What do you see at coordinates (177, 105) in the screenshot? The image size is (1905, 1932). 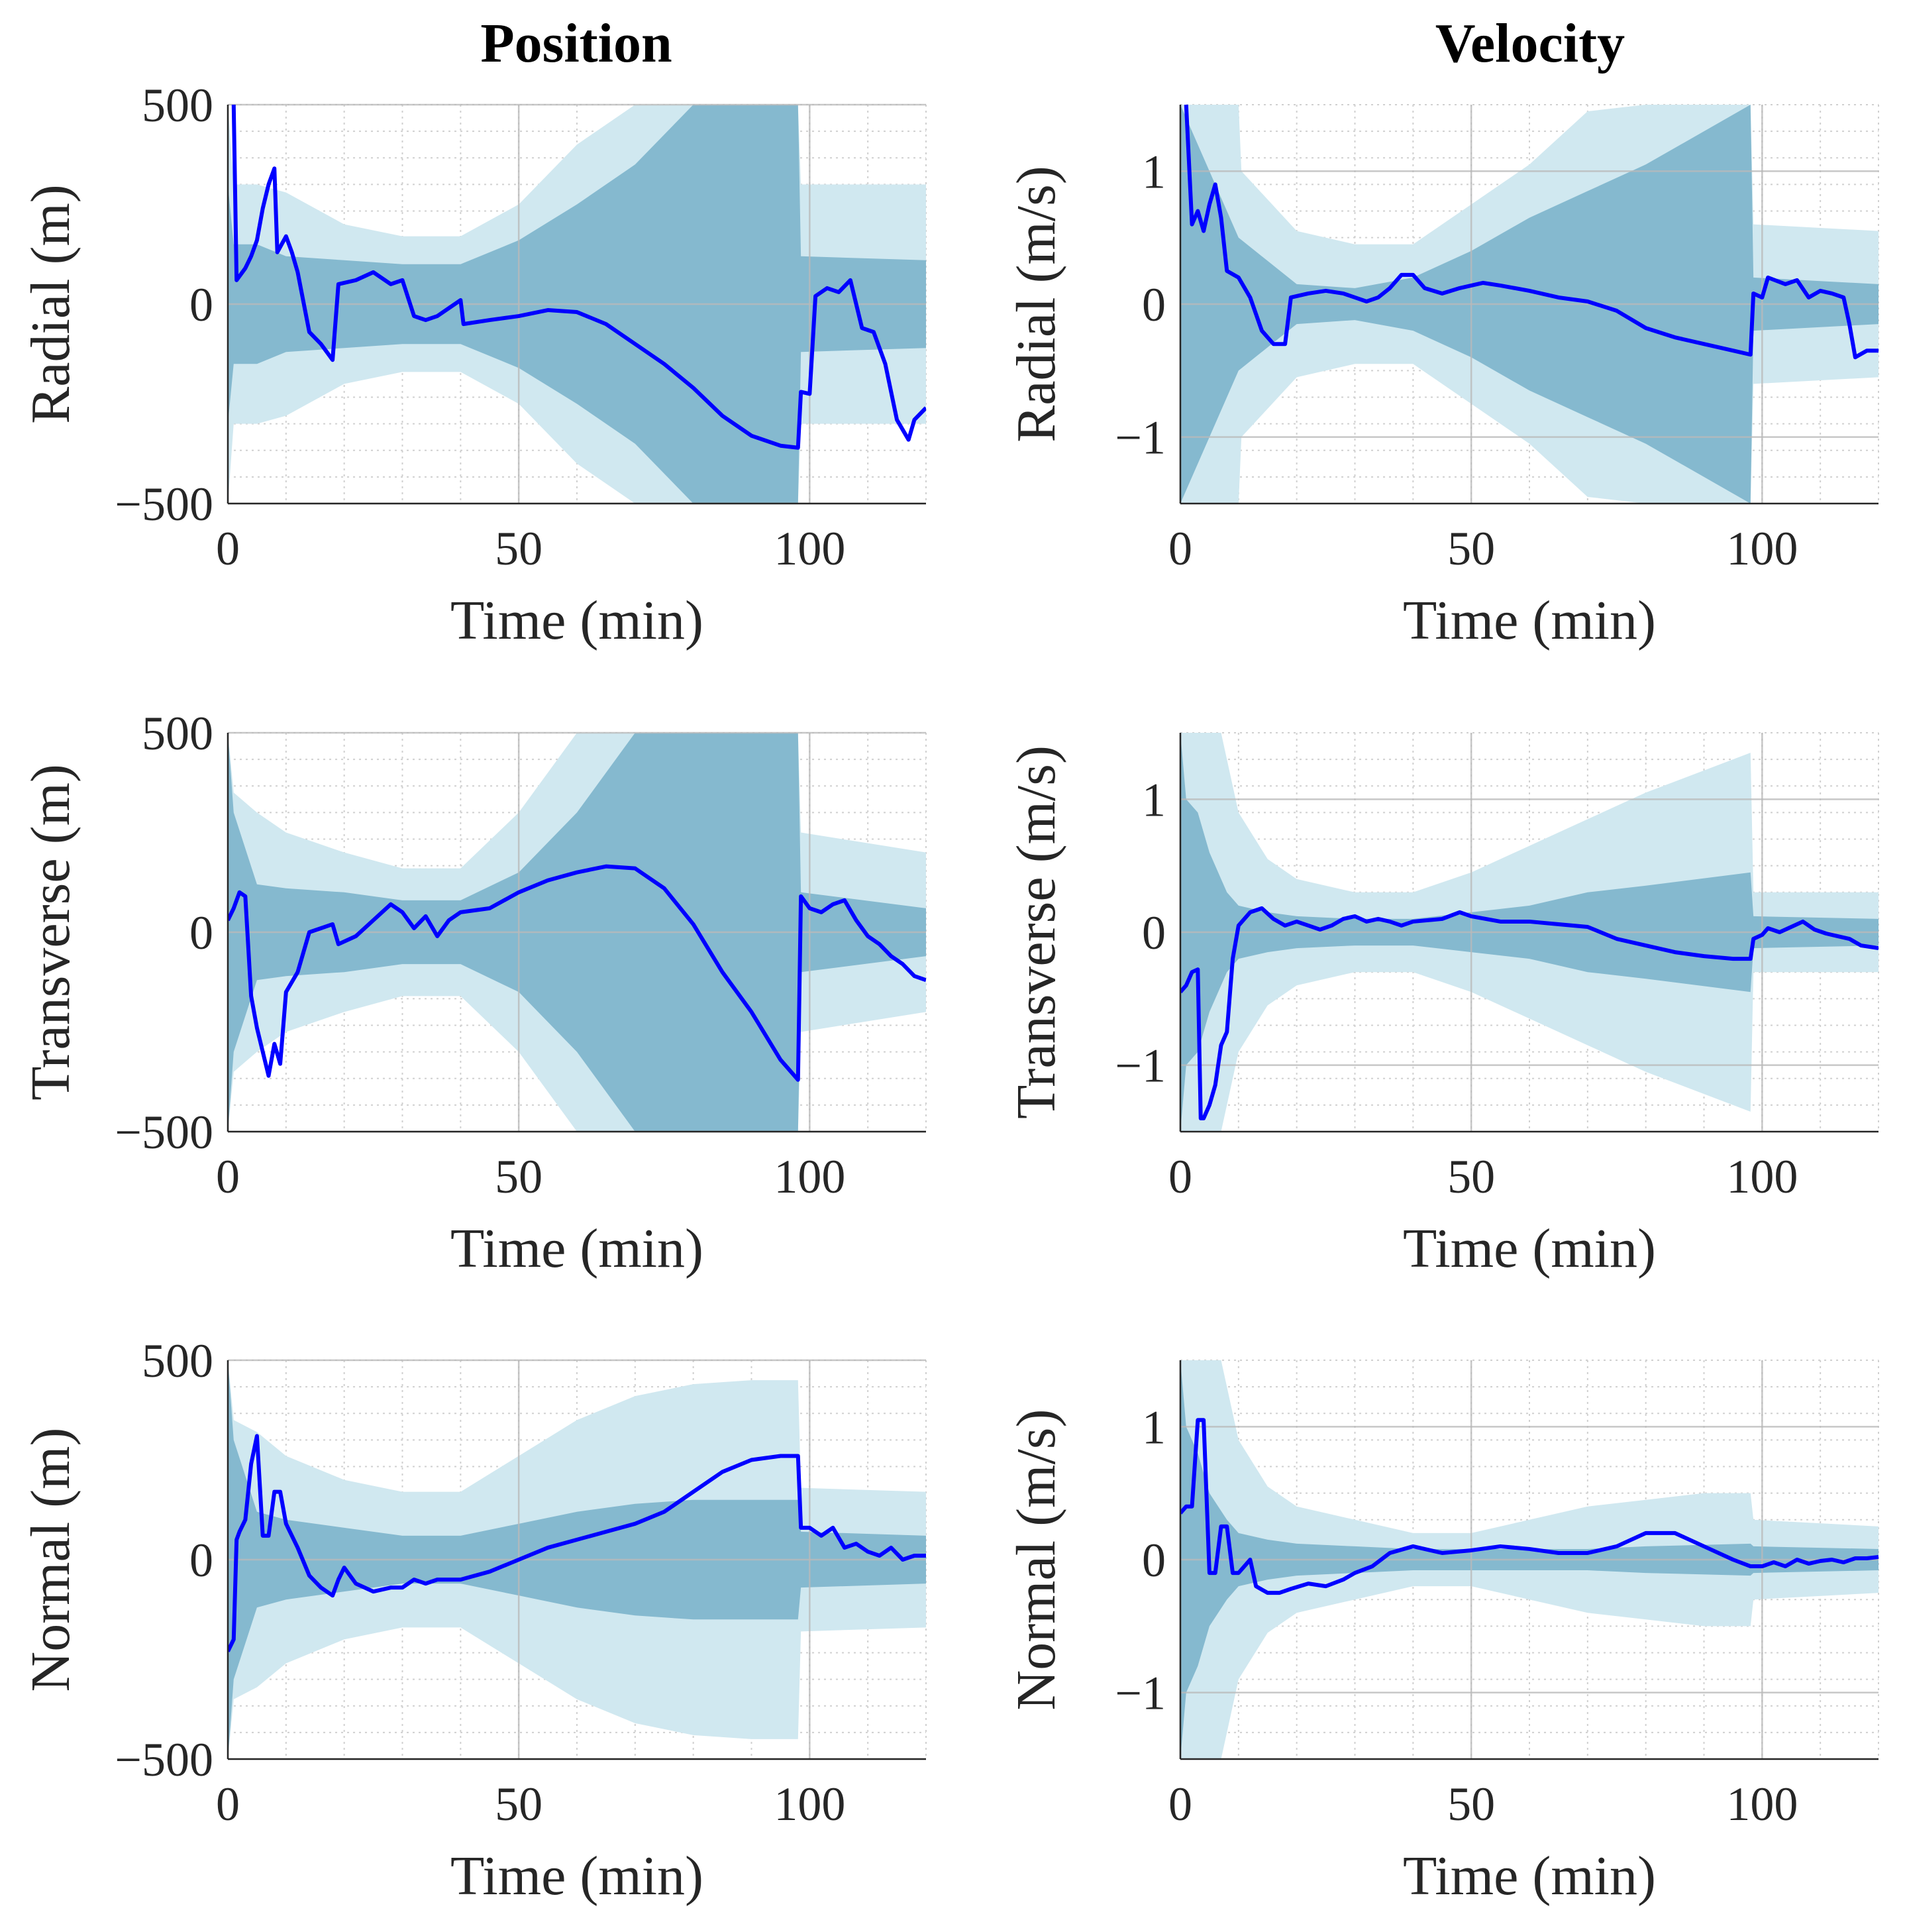 I see `pos-radial-y-tick-label: 500` at bounding box center [177, 105].